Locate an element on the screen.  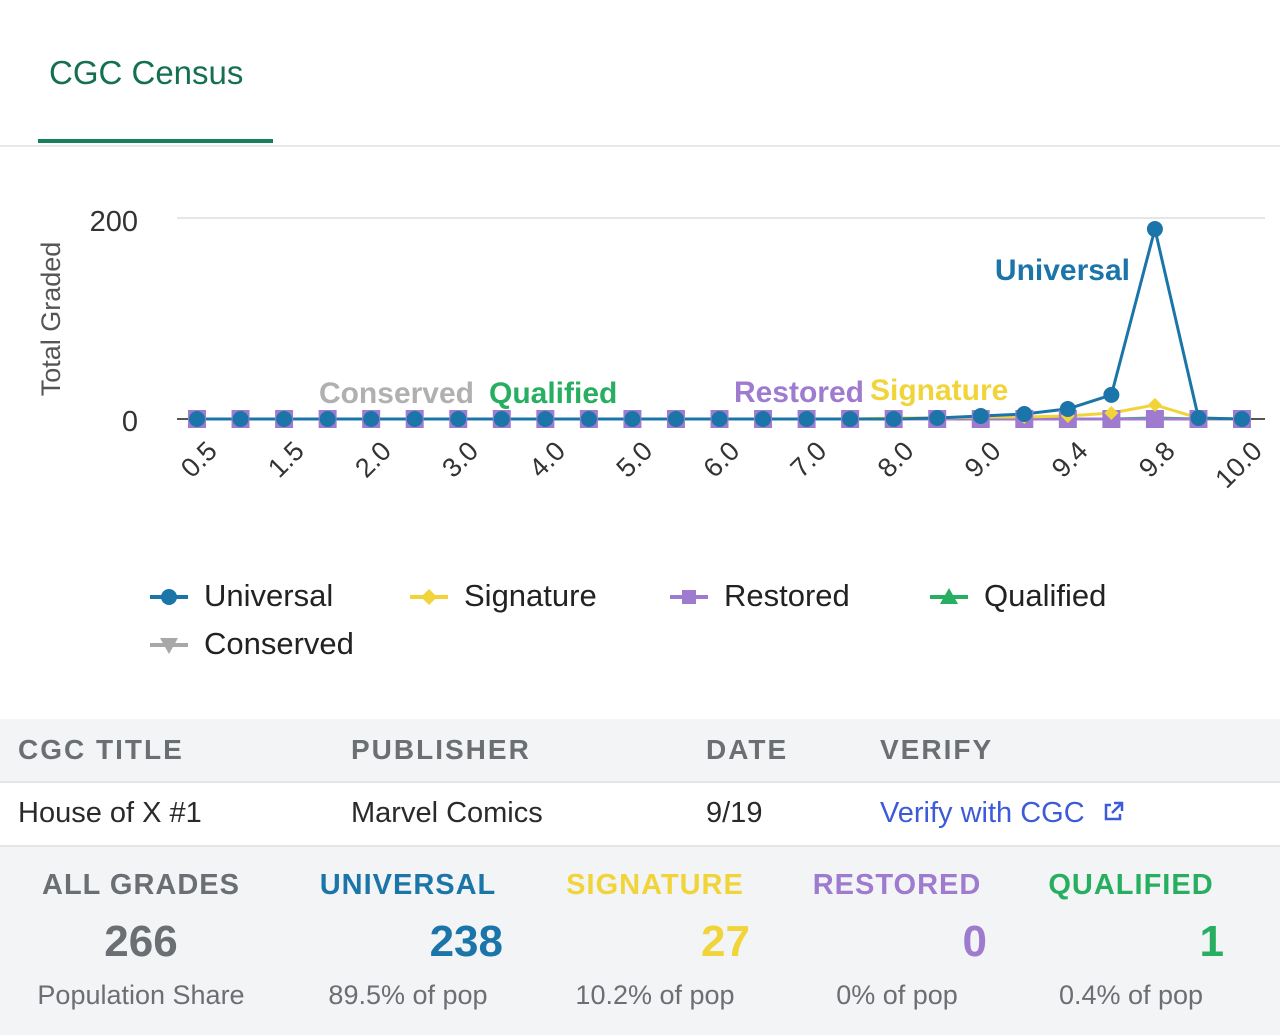
header-cgc-title: CGC TITLE is located at coordinates (101, 749).